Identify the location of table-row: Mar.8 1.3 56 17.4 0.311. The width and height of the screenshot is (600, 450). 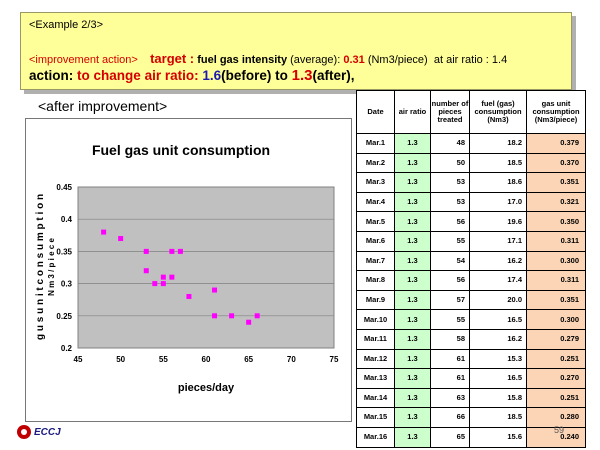
(471, 280).